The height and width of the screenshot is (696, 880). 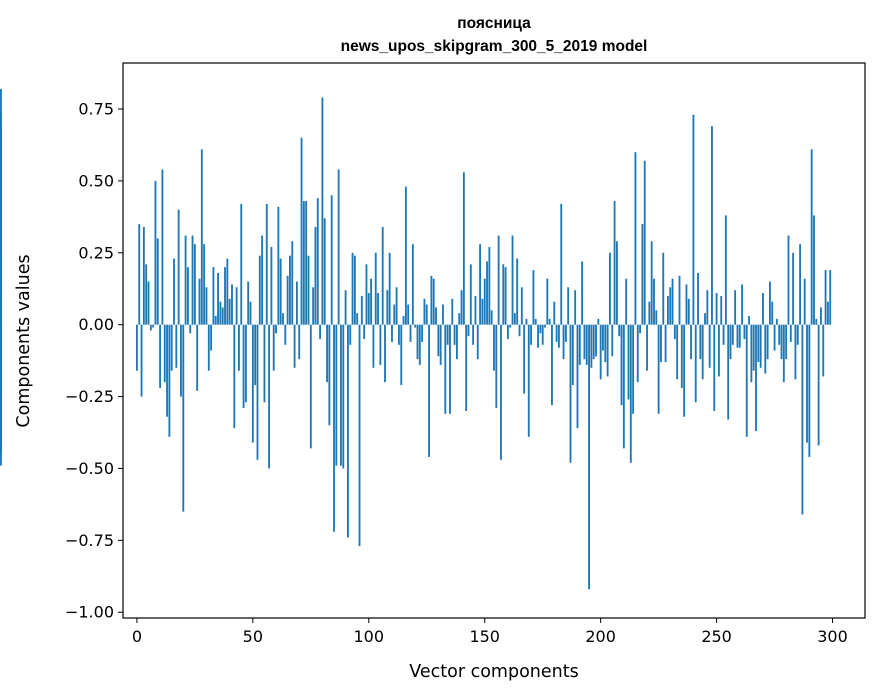 I want to click on y-tick-label: 0.25, so click(x=96, y=252).